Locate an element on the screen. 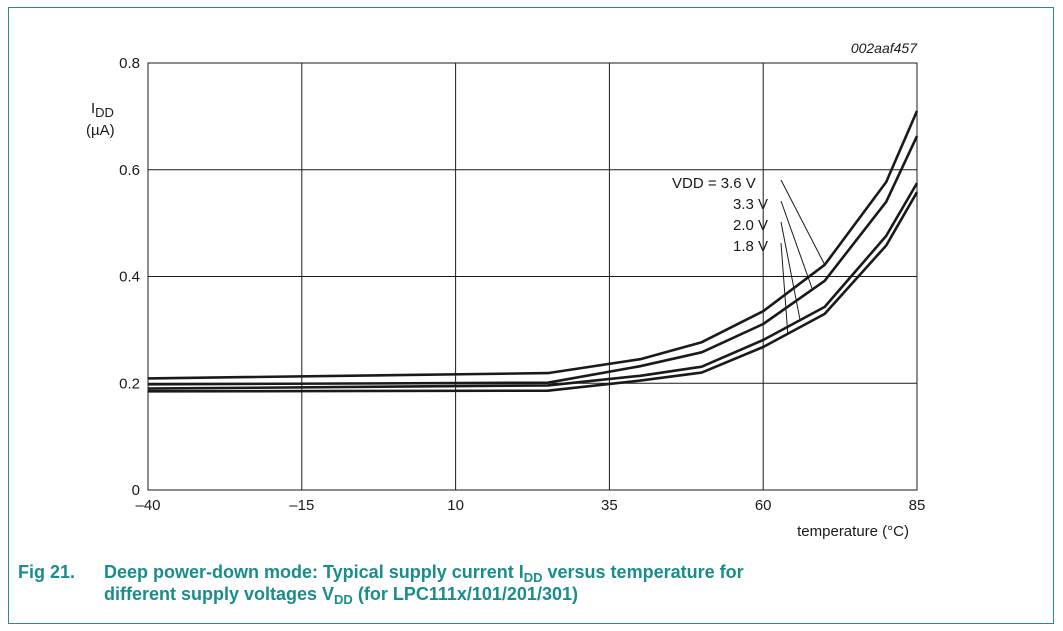  caption-line2-sub: DD is located at coordinates (343, 599).